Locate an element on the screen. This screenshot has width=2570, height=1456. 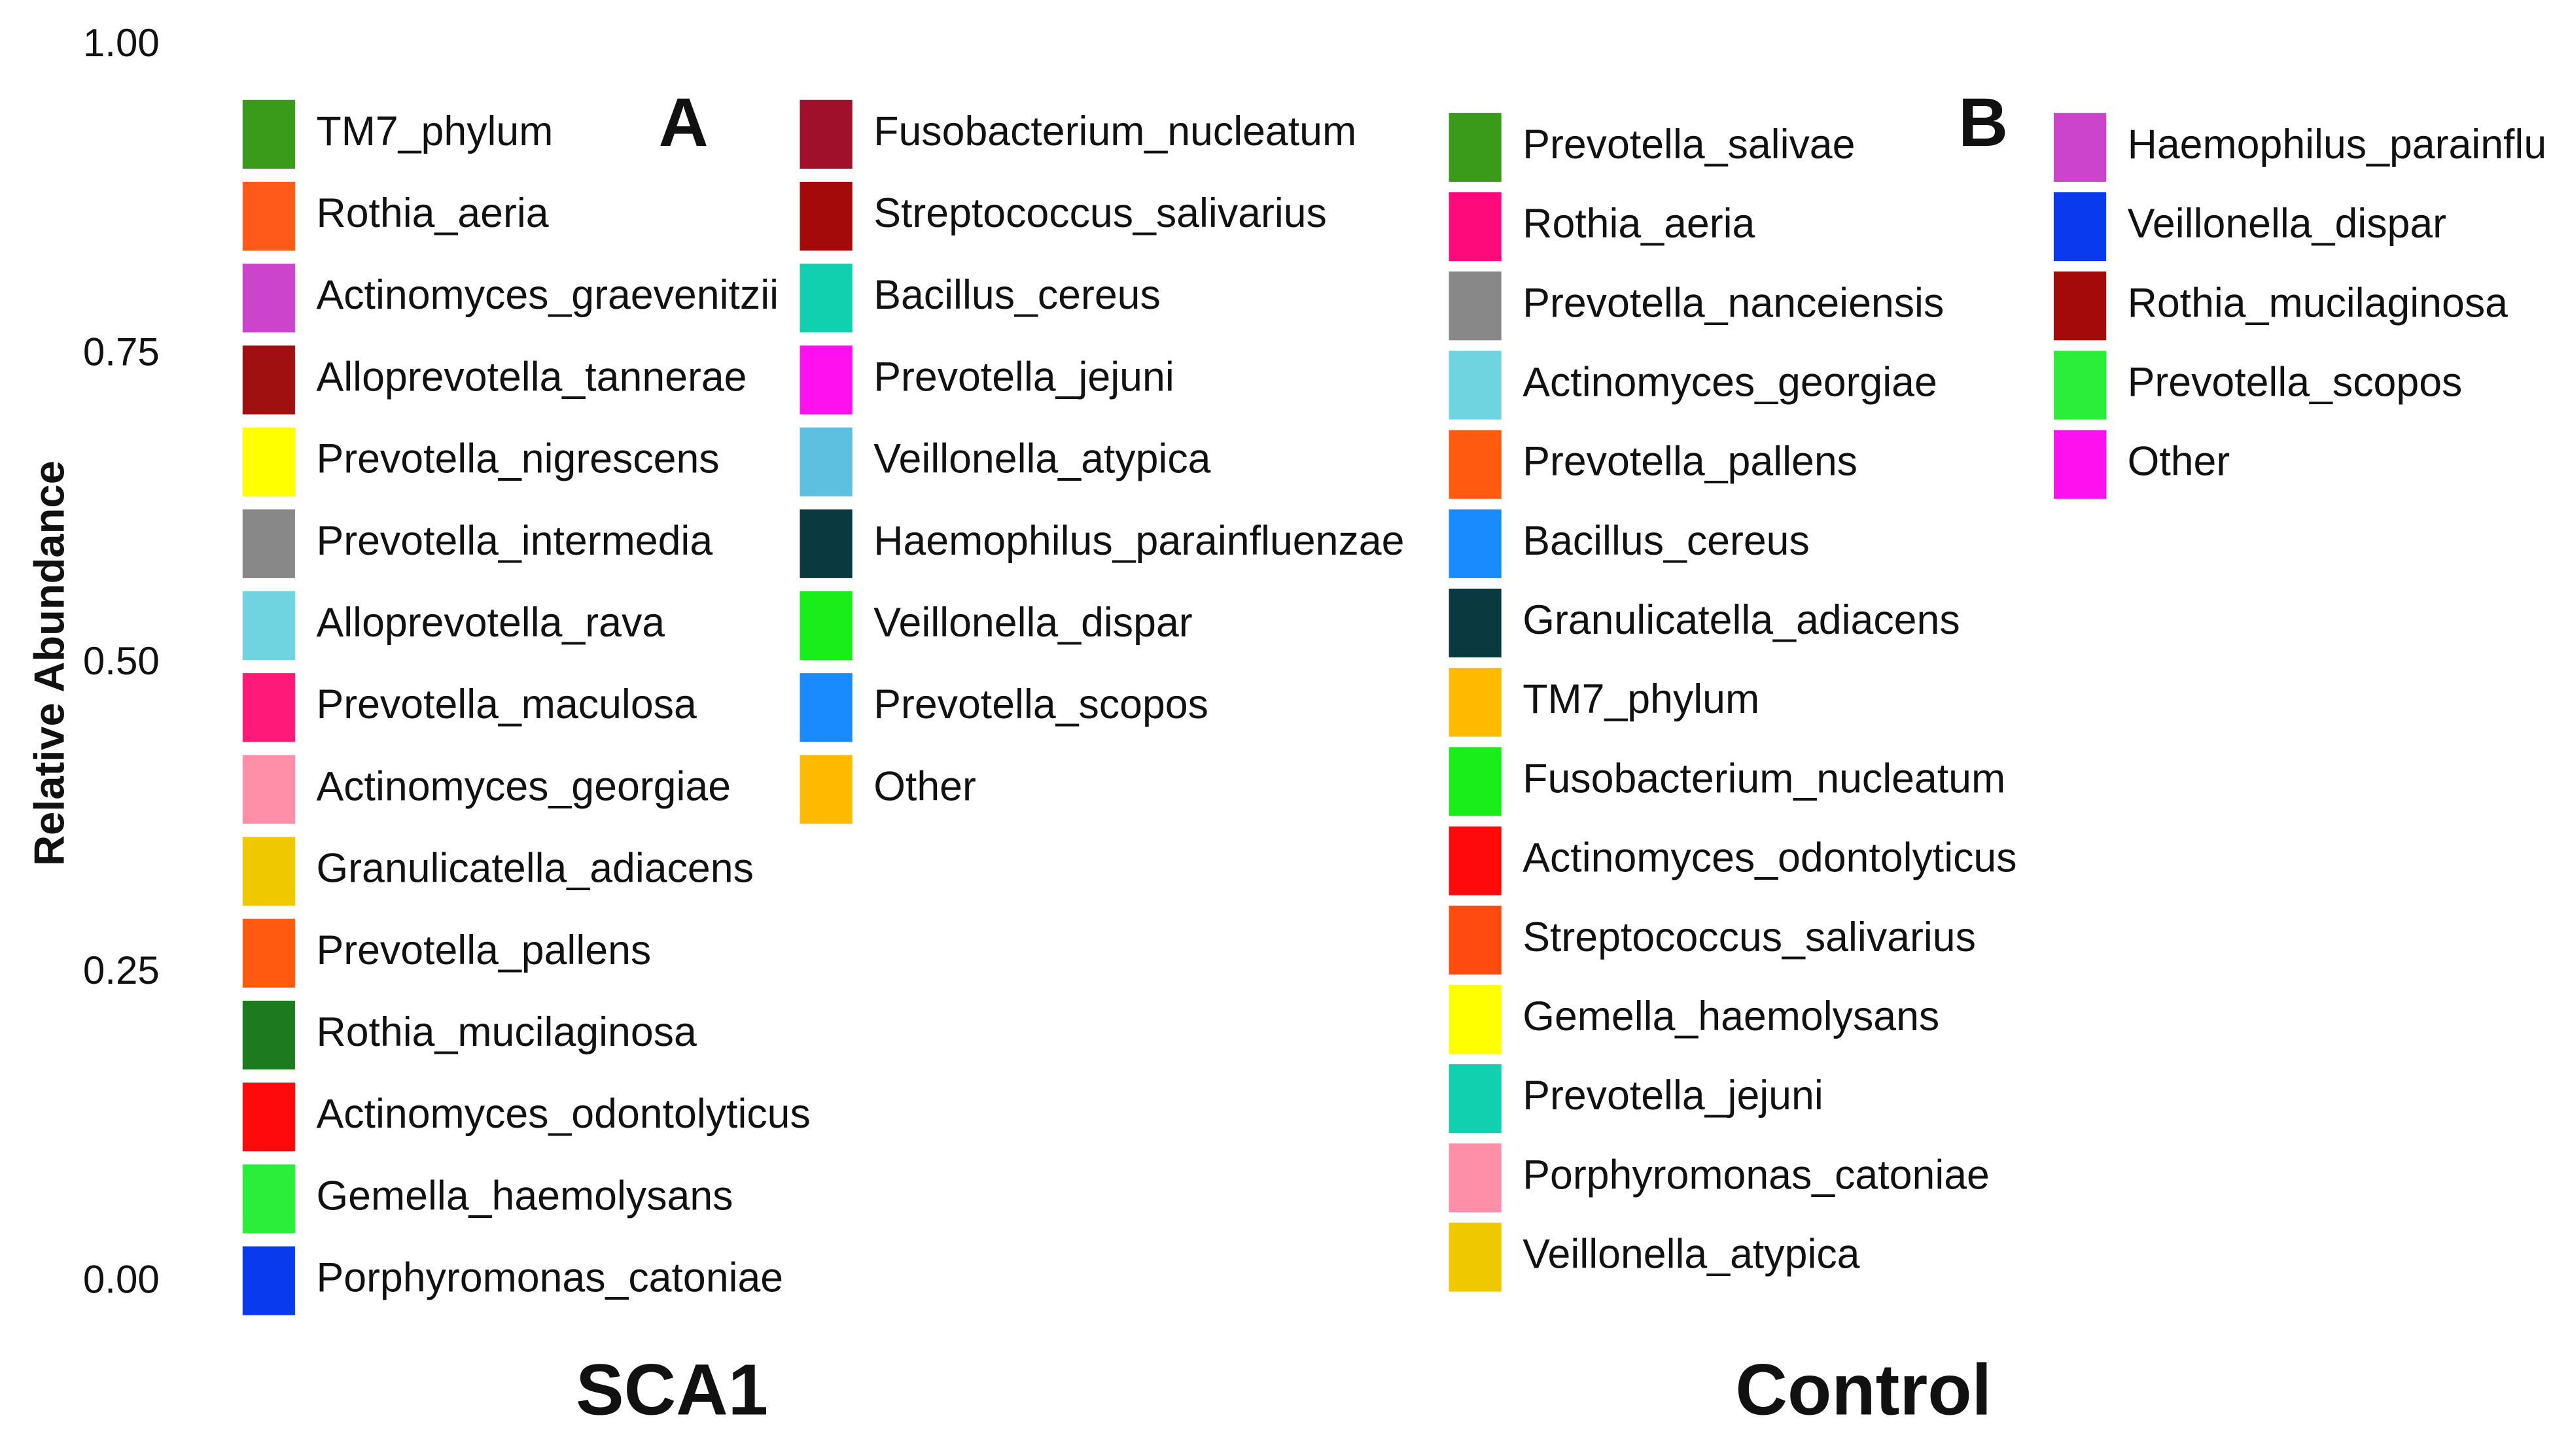
y-tick-label: 1.00 is located at coordinates (122, 43).